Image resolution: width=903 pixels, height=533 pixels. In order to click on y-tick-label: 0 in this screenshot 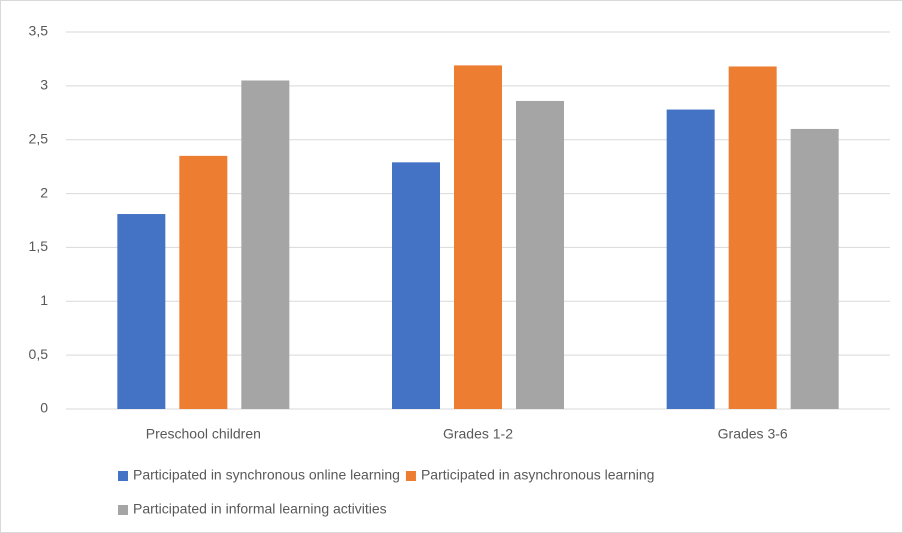, I will do `click(44, 408)`.